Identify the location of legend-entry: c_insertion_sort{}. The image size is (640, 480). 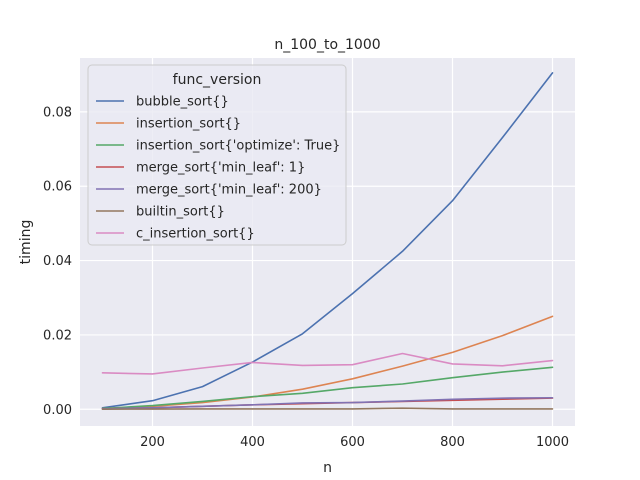
(195, 234).